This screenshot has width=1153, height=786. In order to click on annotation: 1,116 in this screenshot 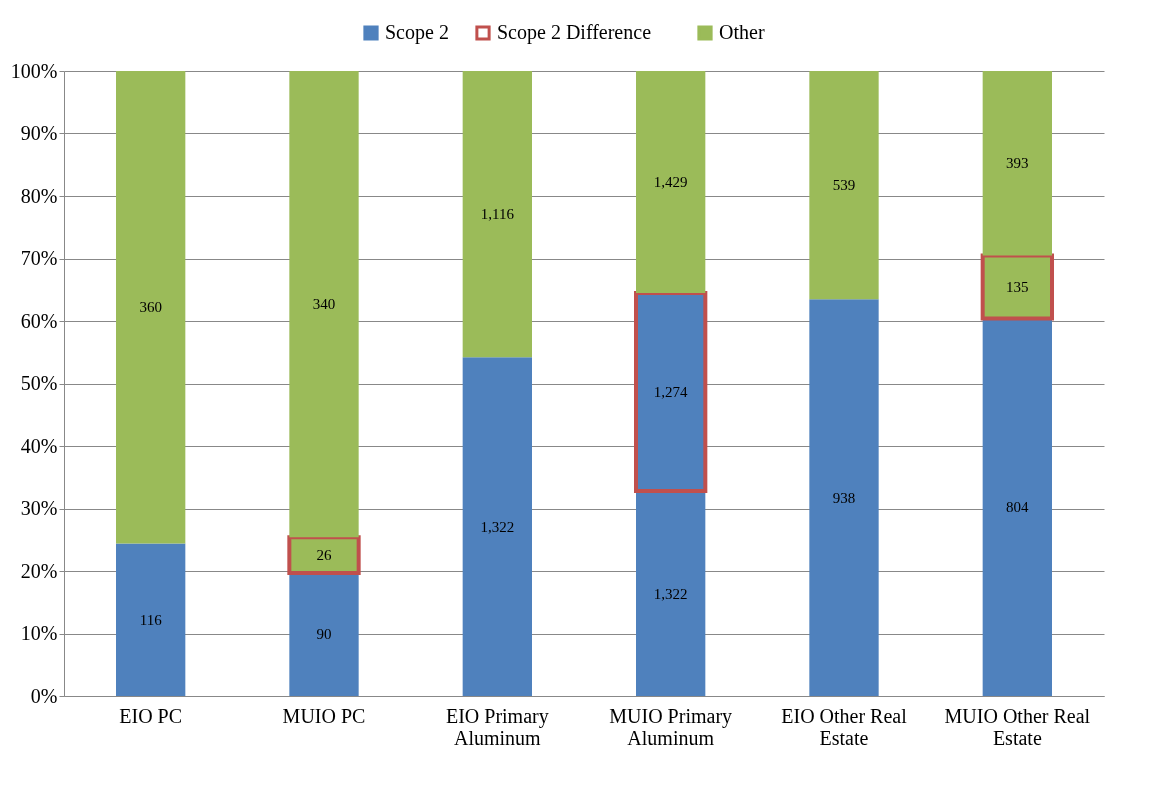, I will do `click(497, 214)`.